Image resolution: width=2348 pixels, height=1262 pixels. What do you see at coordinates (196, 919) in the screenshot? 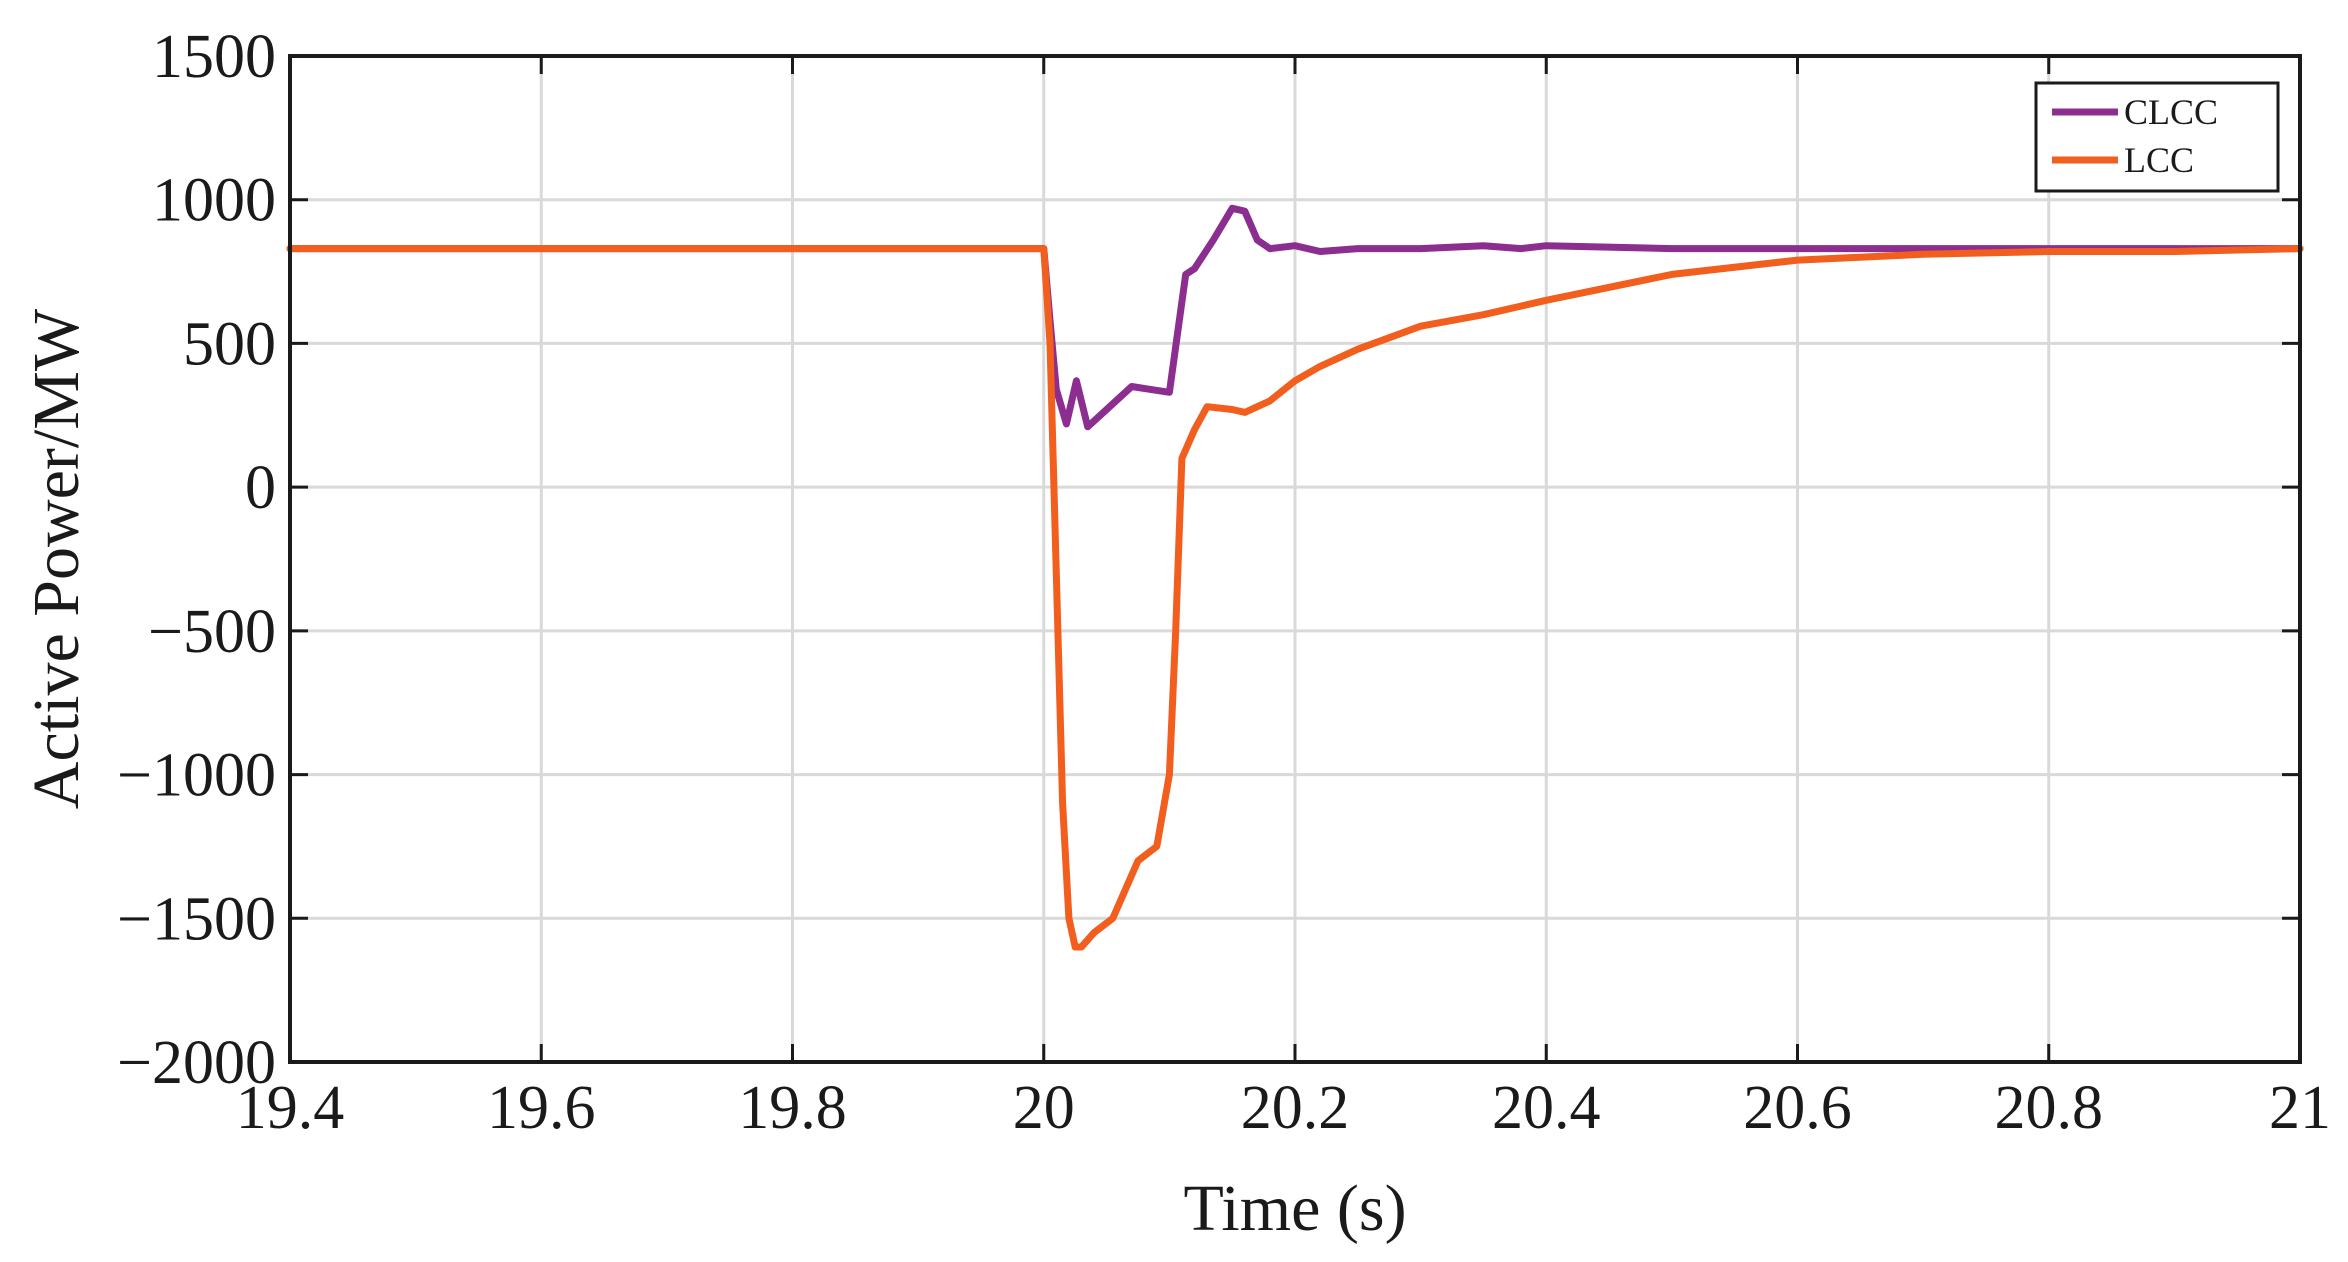
I see `y-tick-label: −1500` at bounding box center [196, 919].